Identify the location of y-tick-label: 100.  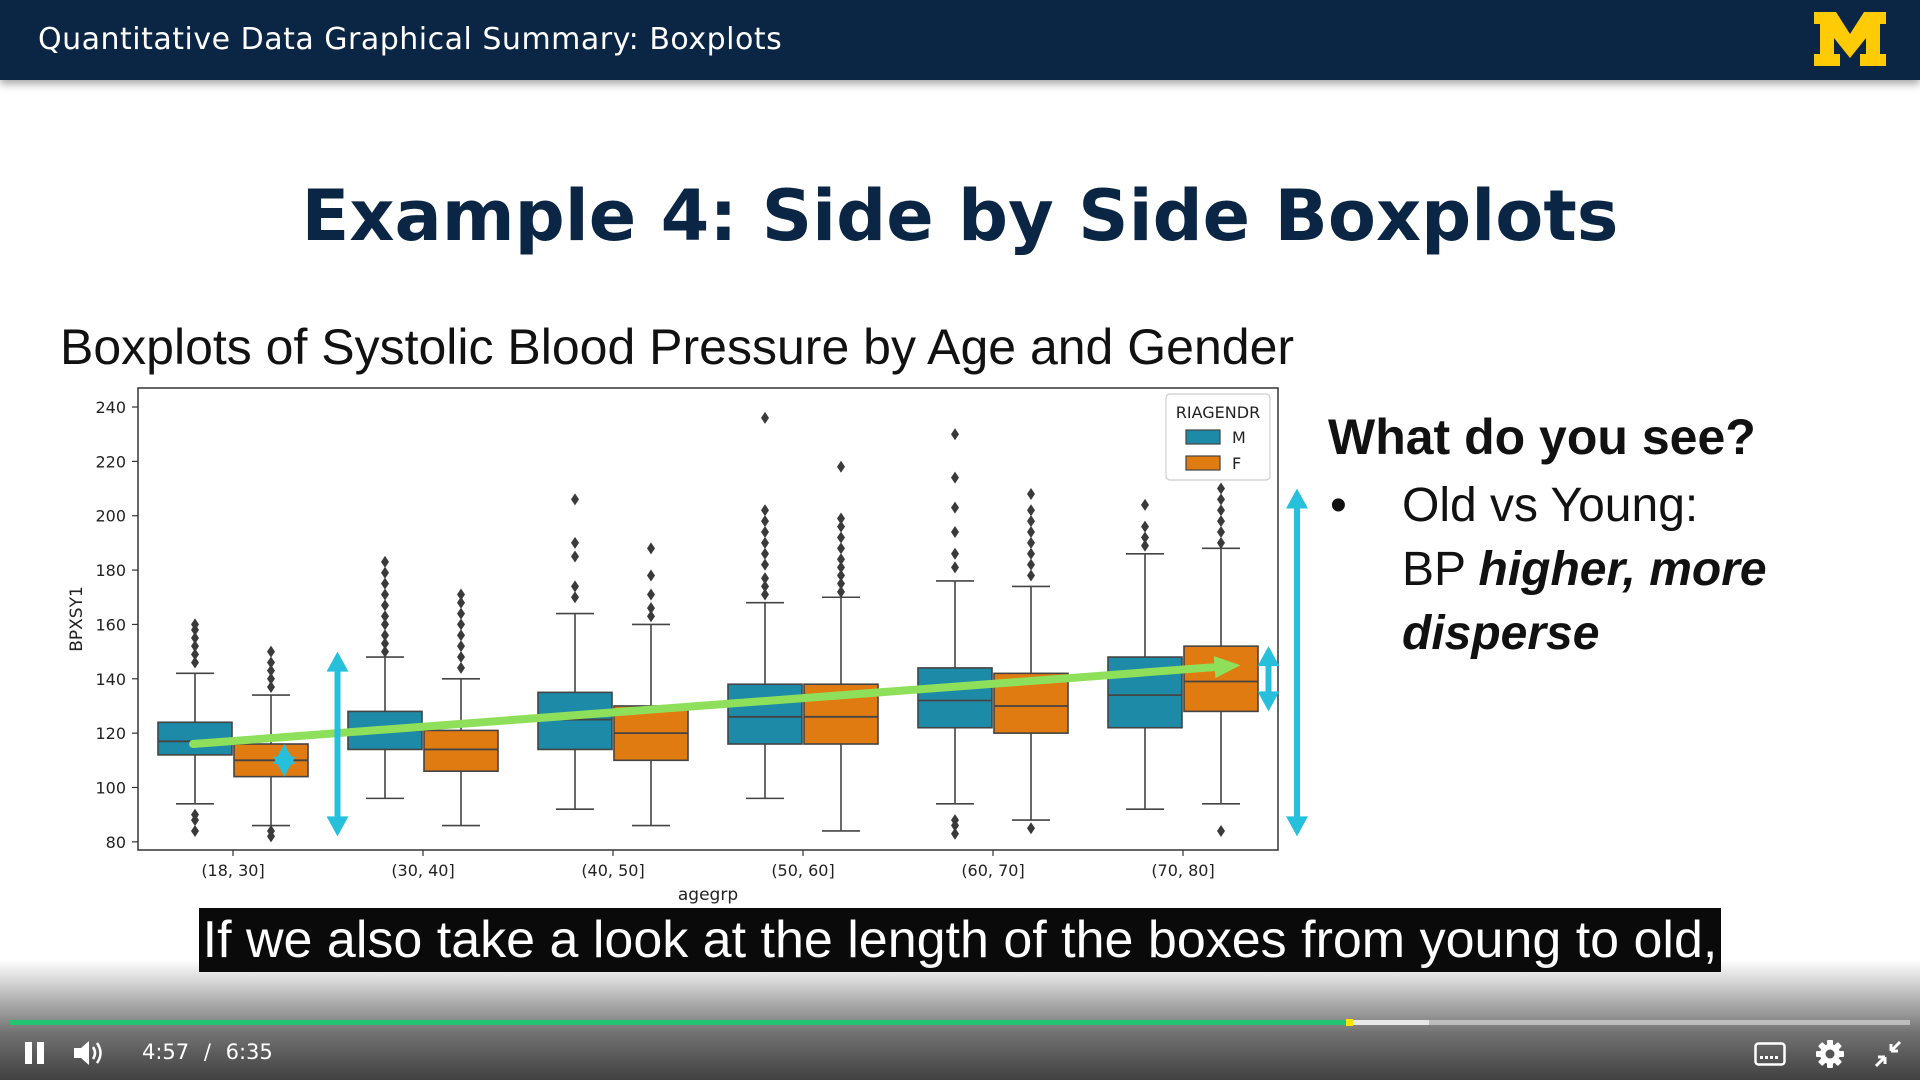
(110, 787).